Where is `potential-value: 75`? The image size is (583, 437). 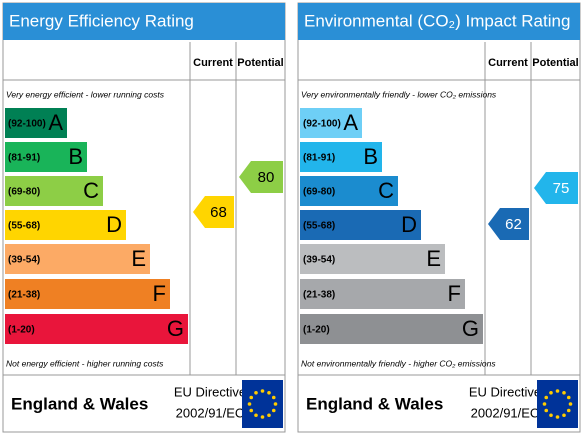
potential-value: 75 is located at coordinates (561, 188).